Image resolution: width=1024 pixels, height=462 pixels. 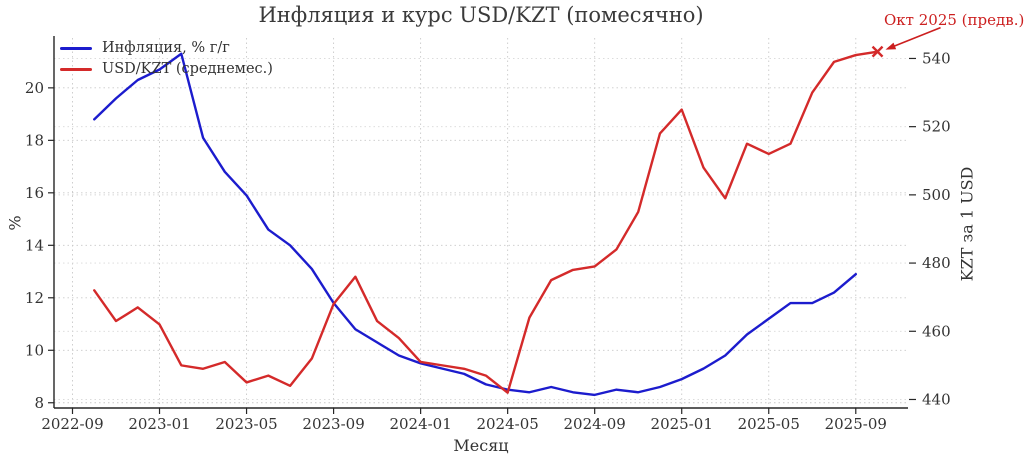 What do you see at coordinates (936, 331) in the screenshot?
I see `y-tick-label-right: 460` at bounding box center [936, 331].